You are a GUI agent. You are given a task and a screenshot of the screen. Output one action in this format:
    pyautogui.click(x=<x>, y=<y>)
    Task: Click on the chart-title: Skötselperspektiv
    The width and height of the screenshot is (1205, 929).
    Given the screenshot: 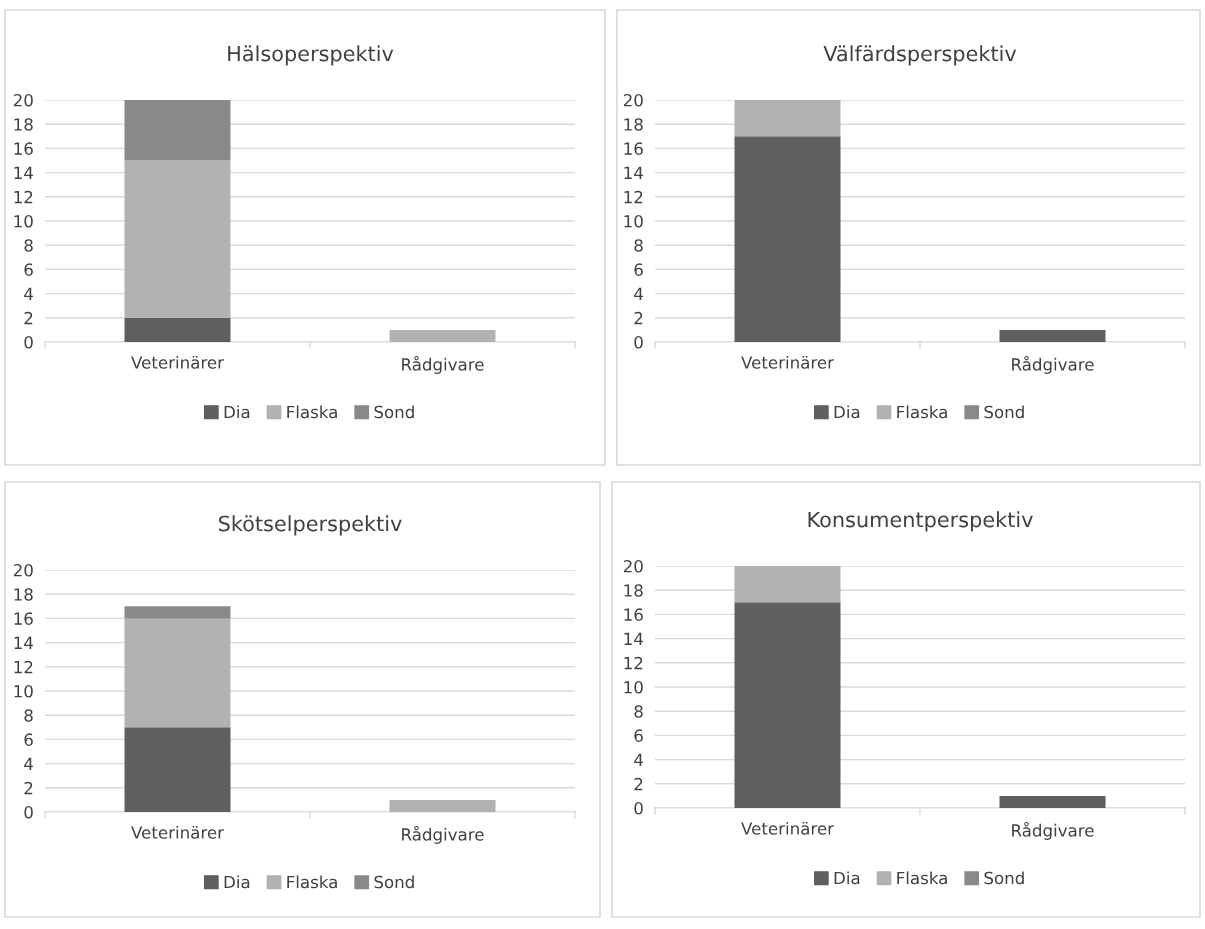 What is the action you would take?
    pyautogui.click(x=310, y=525)
    